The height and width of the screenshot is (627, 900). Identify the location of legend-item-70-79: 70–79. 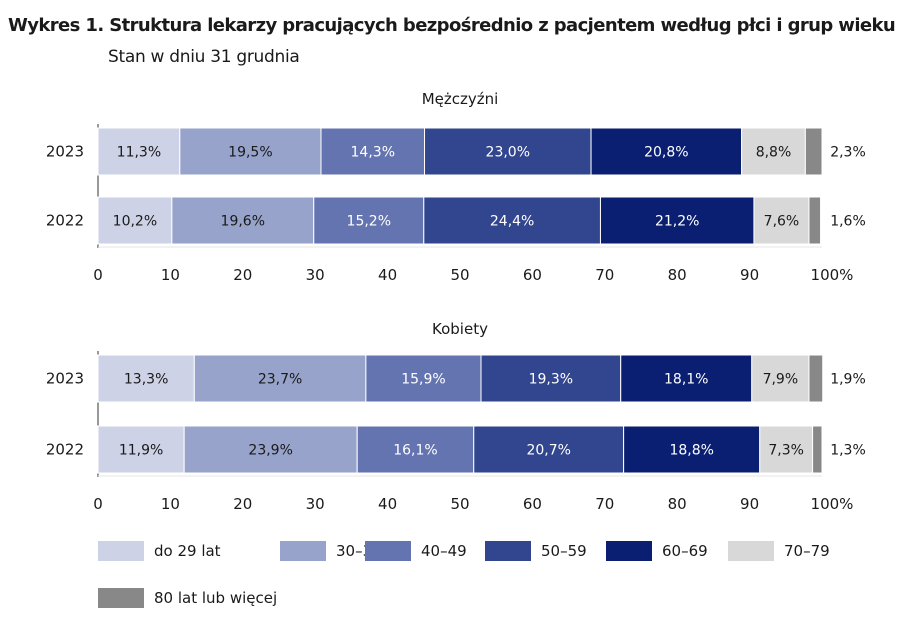
(779, 551).